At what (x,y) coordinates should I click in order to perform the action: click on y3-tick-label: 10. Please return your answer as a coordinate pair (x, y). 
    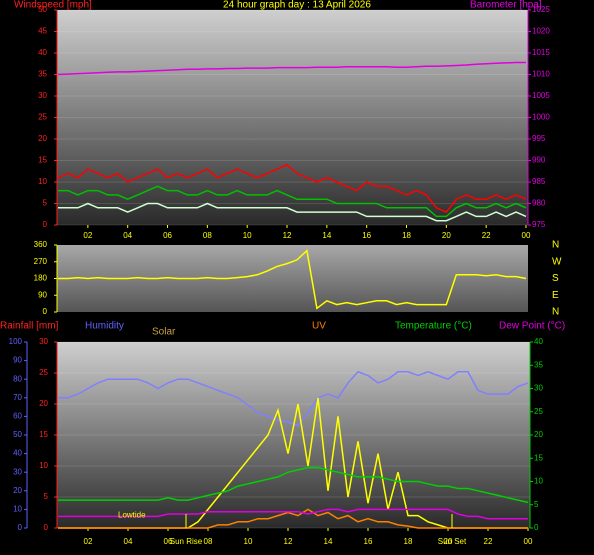
    Looking at the image, I should click on (17, 509).